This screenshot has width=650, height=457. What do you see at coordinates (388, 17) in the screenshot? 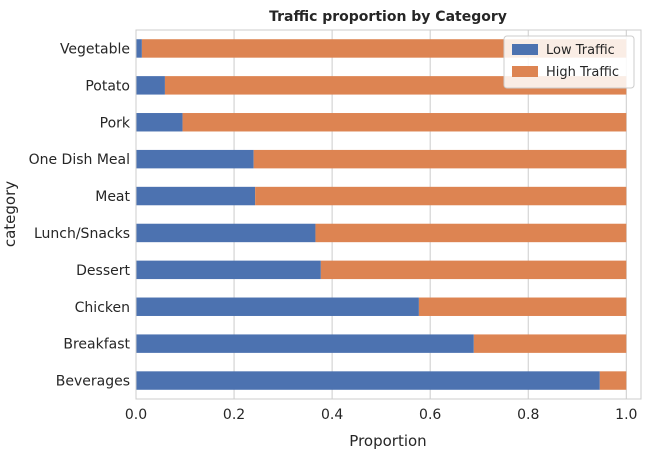
I see `chart-title: Traffic proportion by Category` at bounding box center [388, 17].